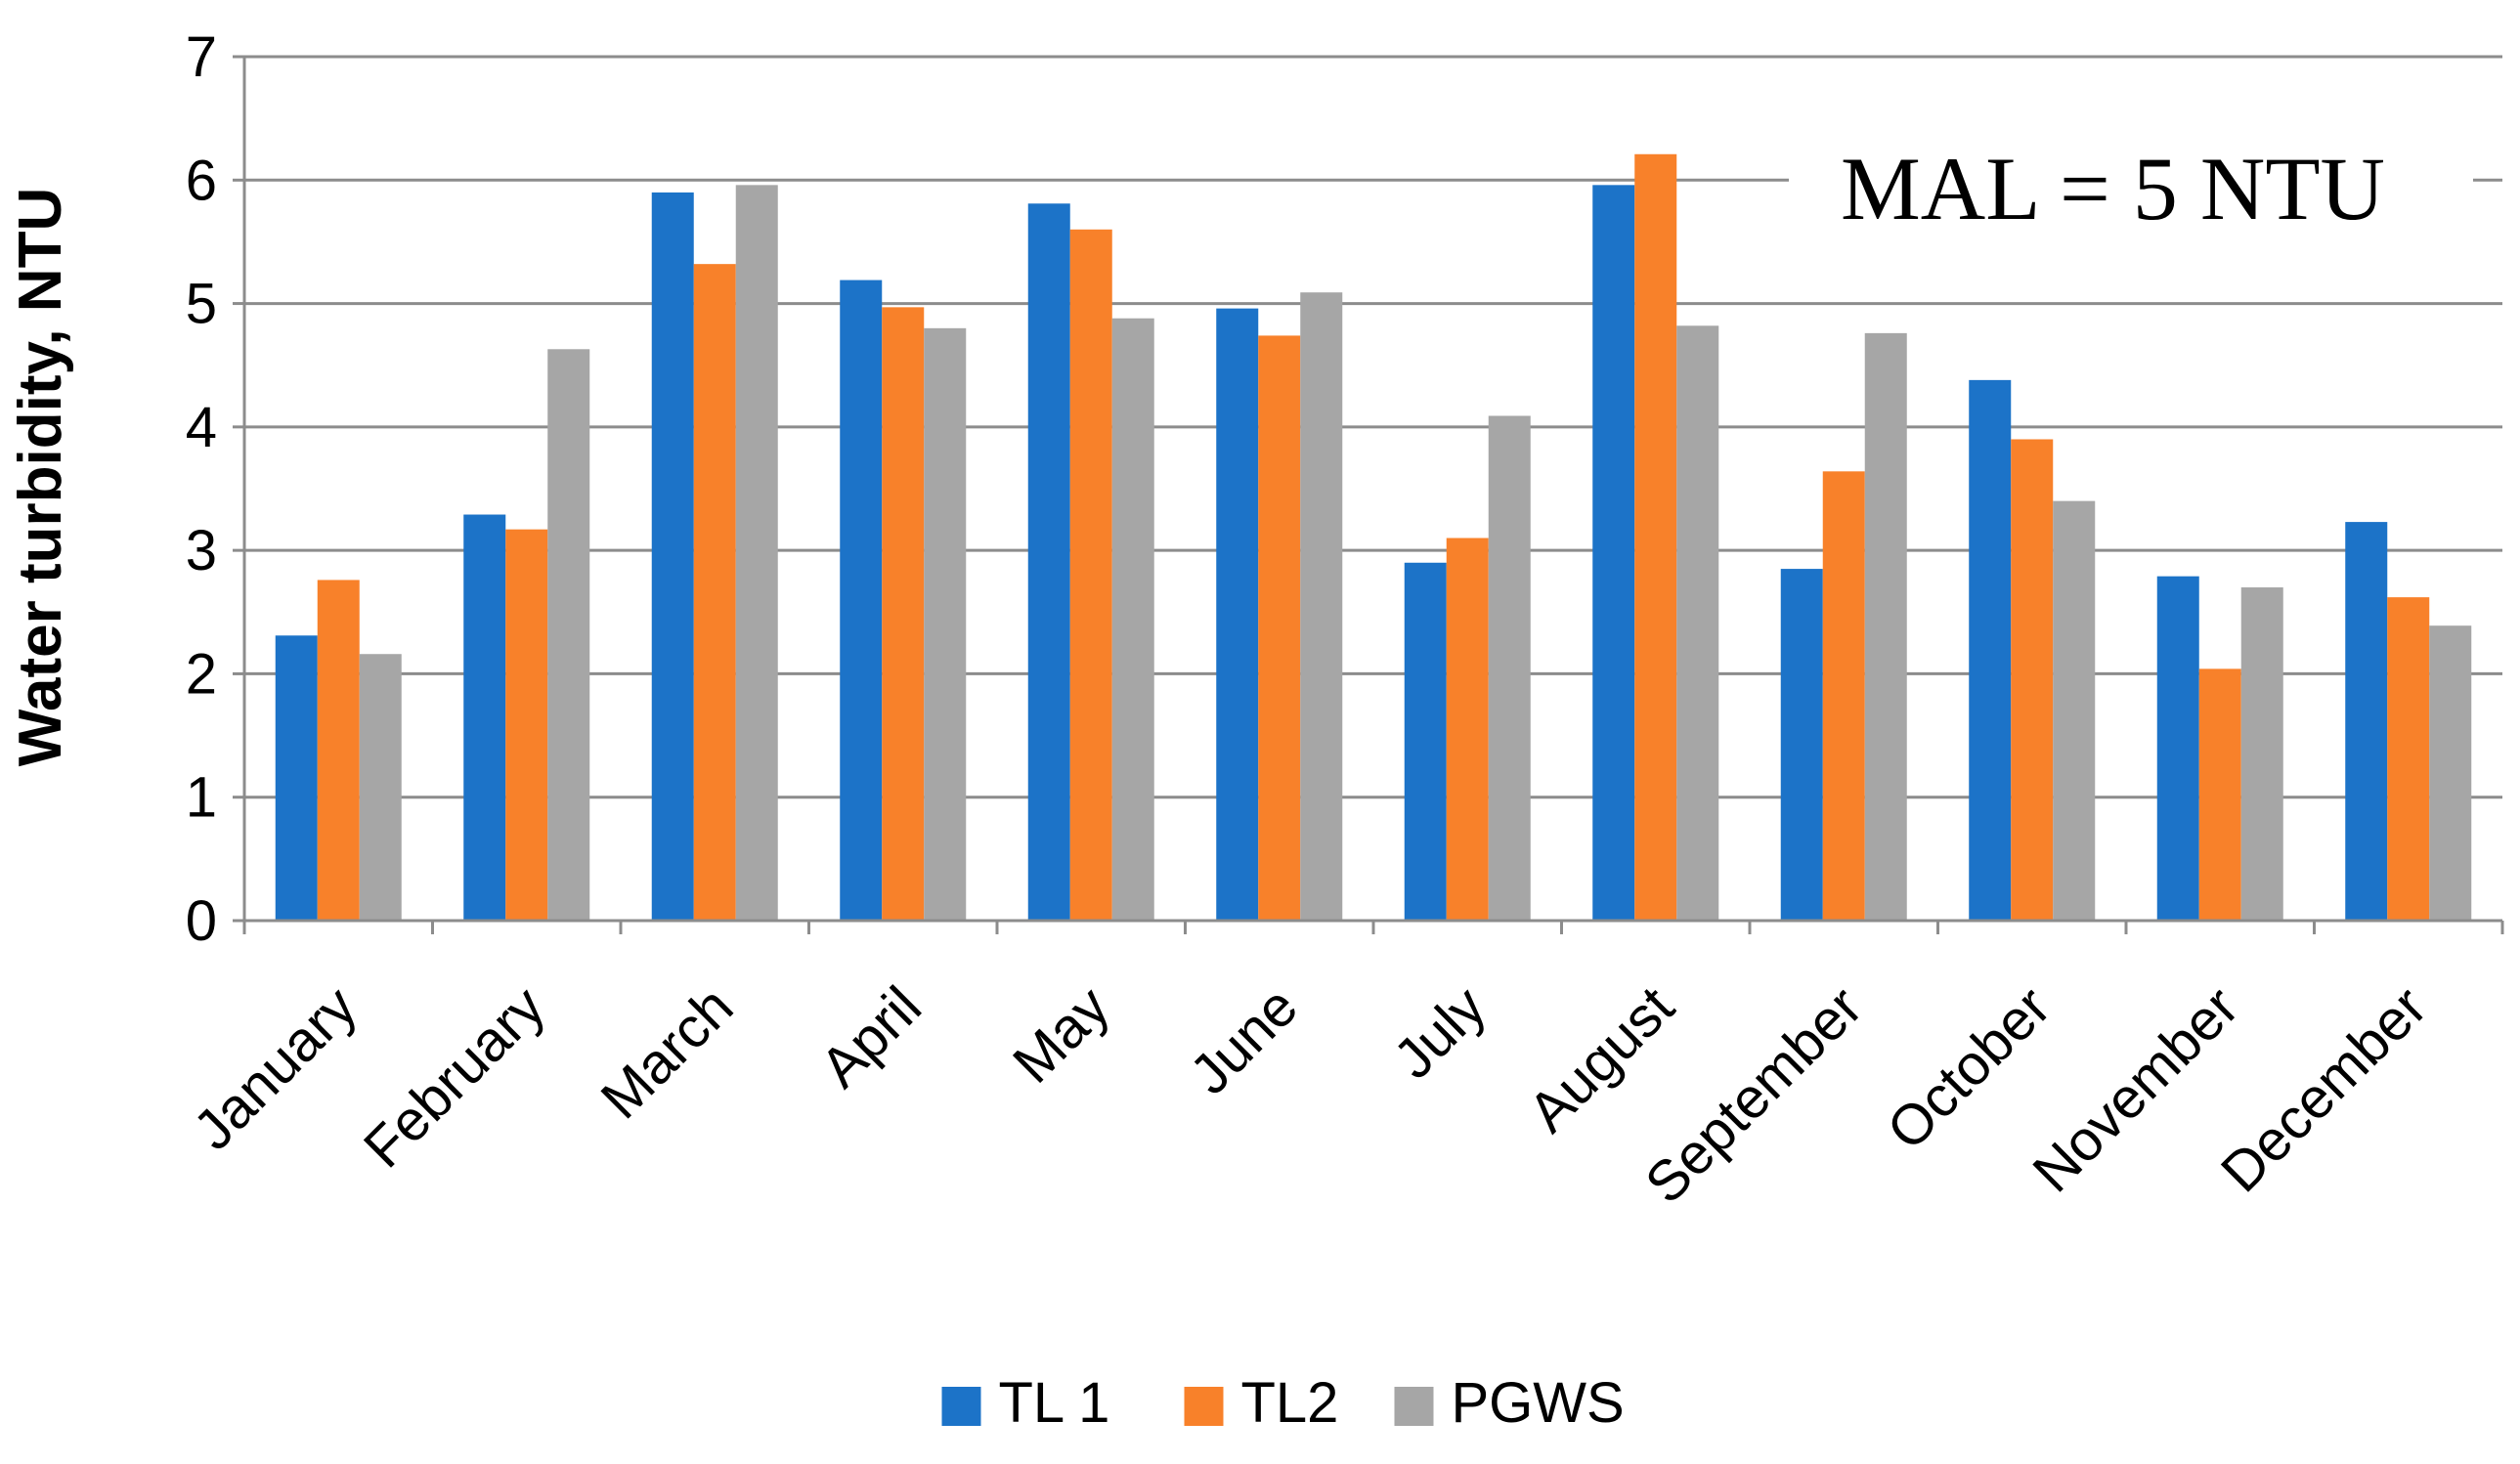 The image size is (2520, 1464). Describe the element at coordinates (201, 304) in the screenshot. I see `y-tick-label: 5` at that location.